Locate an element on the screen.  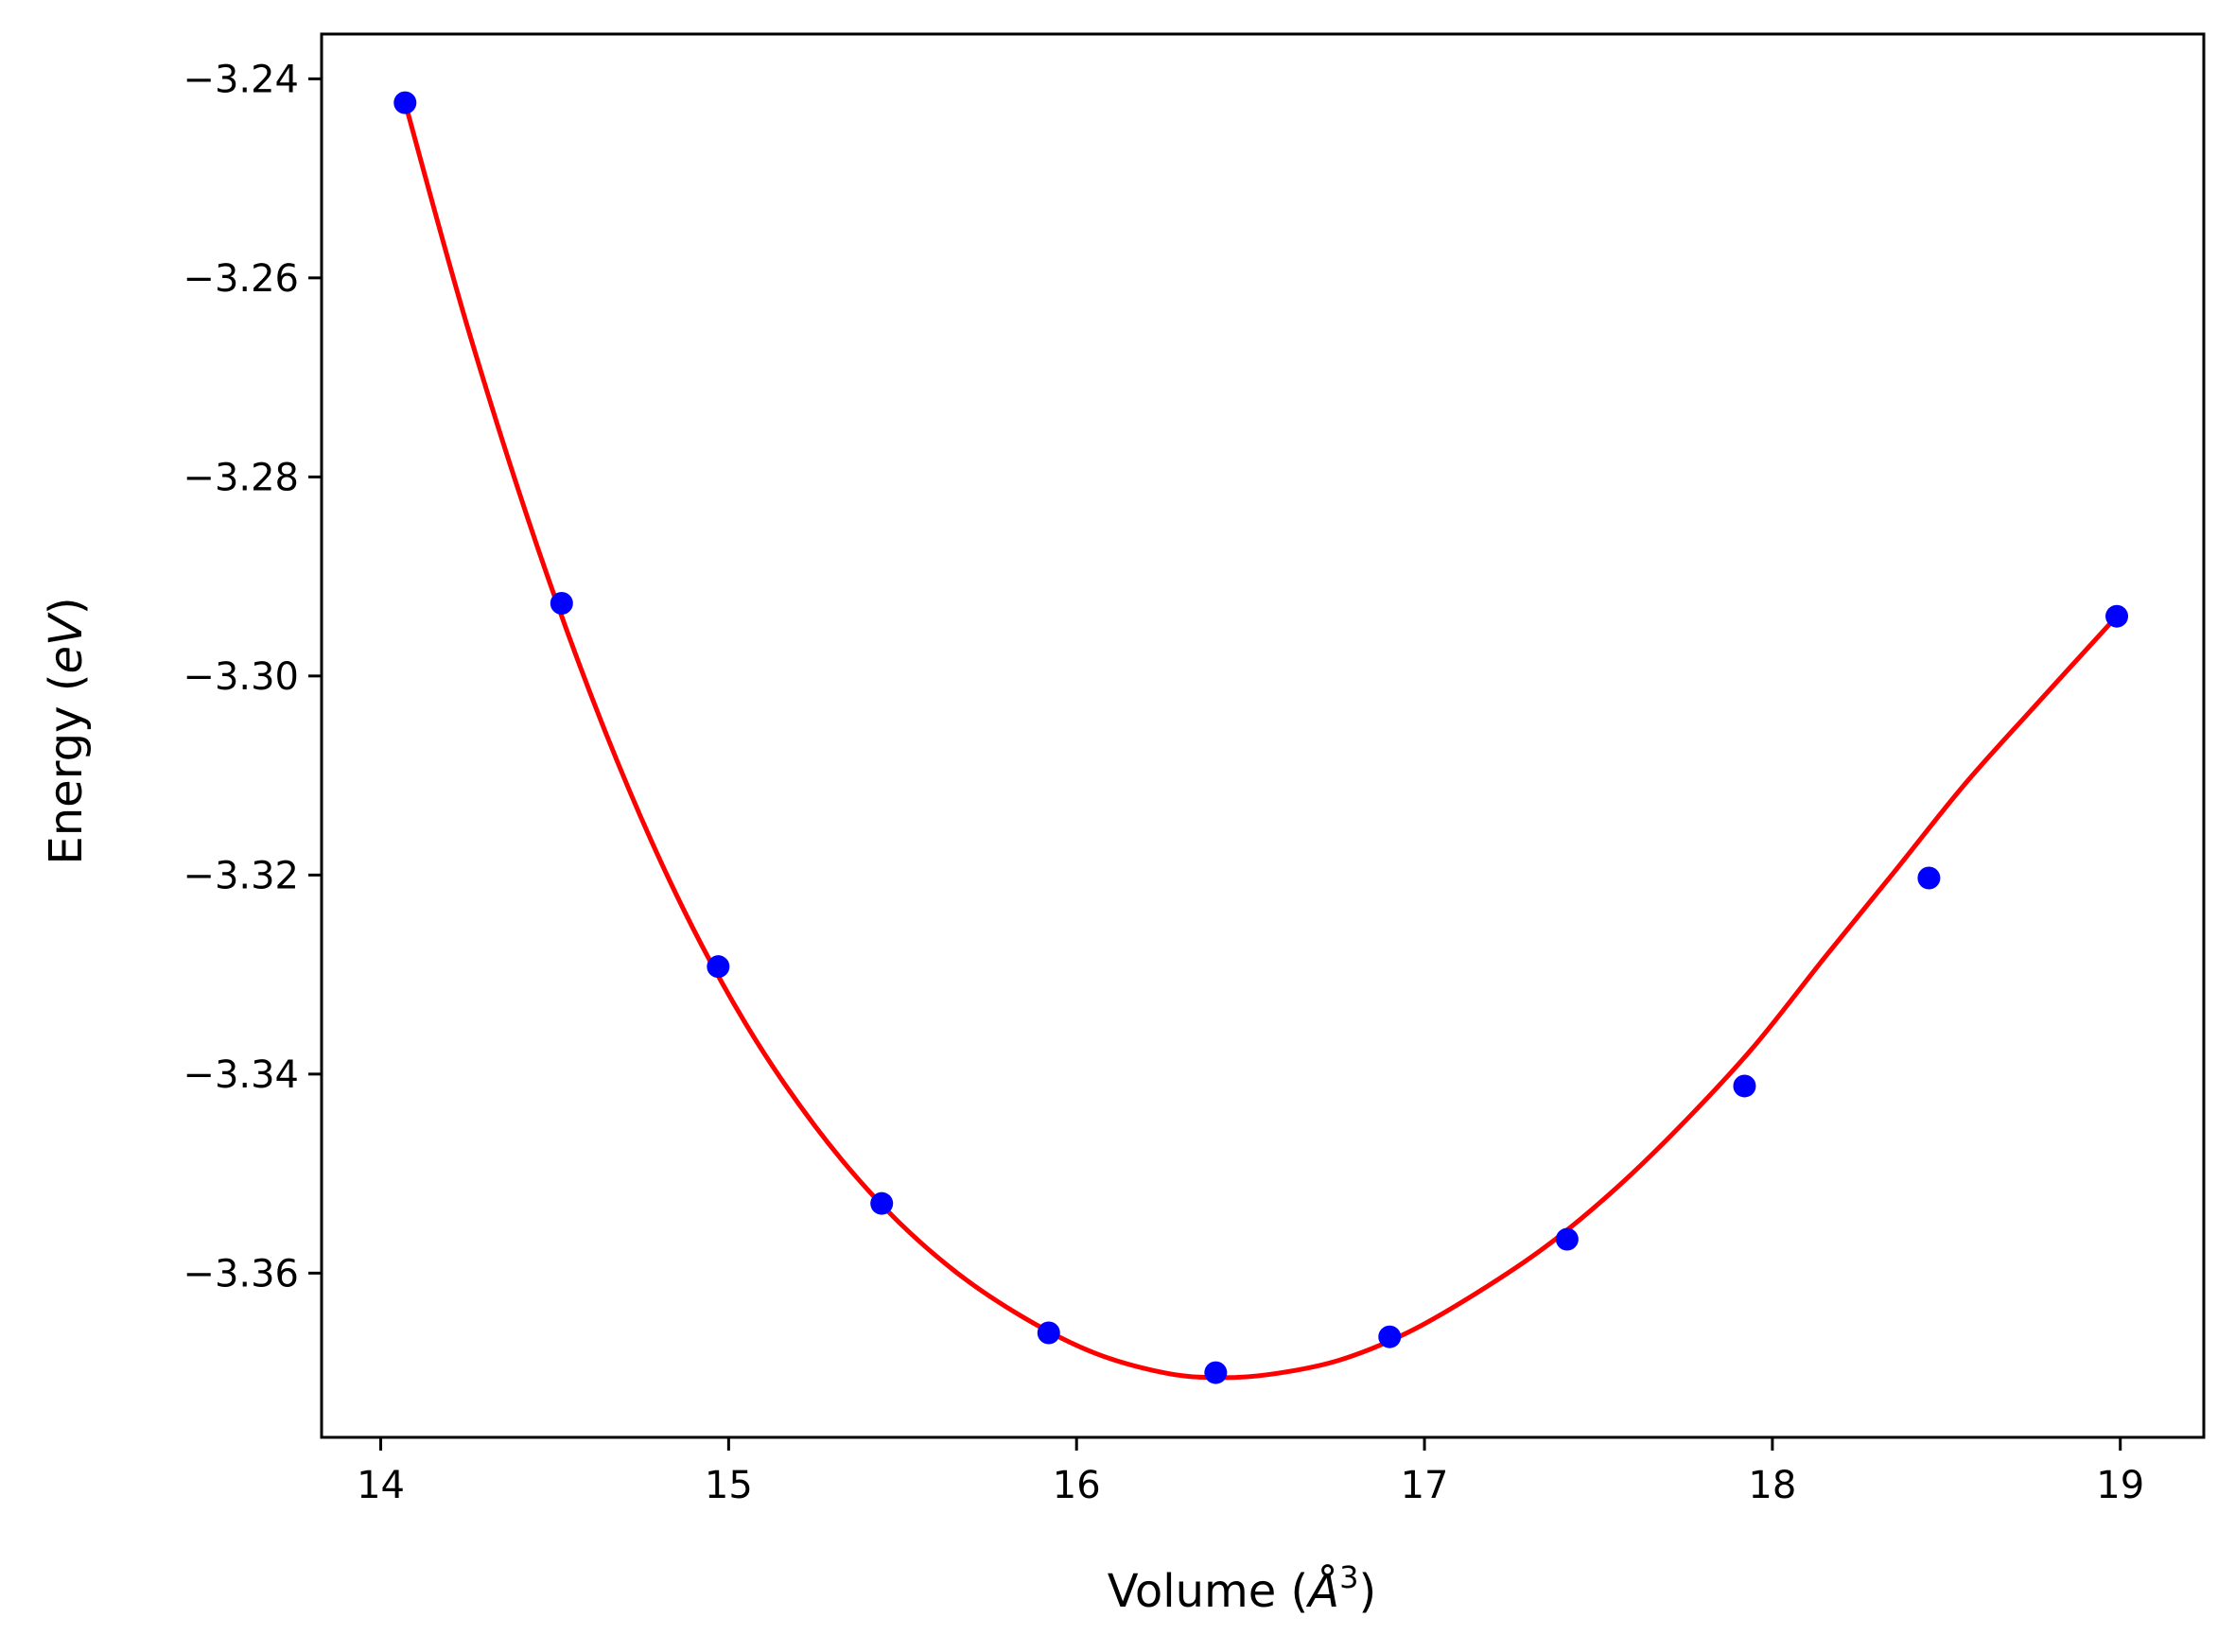
y-axis-label-unit: eV is located at coordinates (66, 643).